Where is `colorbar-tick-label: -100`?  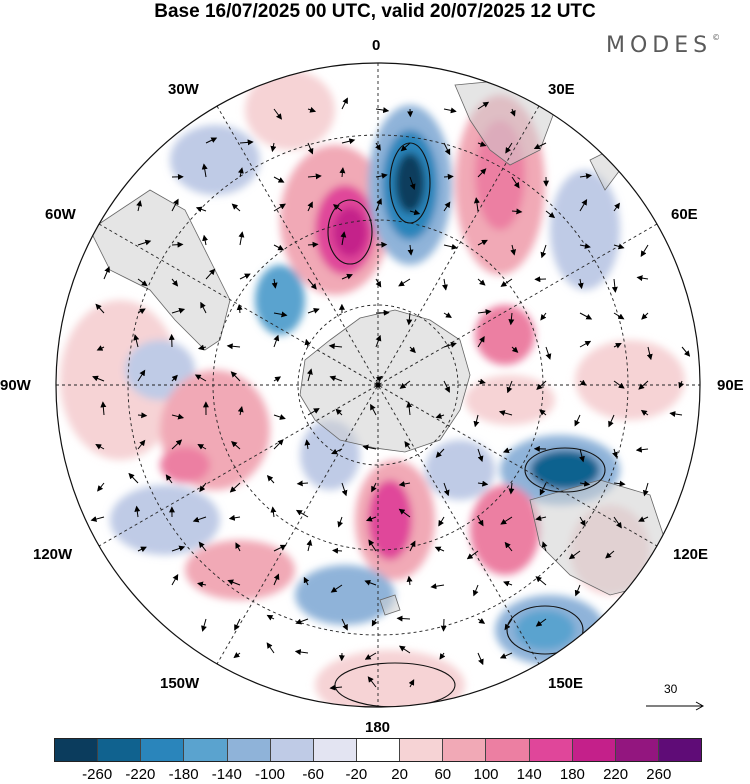
colorbar-tick-label: -100 is located at coordinates (270, 774).